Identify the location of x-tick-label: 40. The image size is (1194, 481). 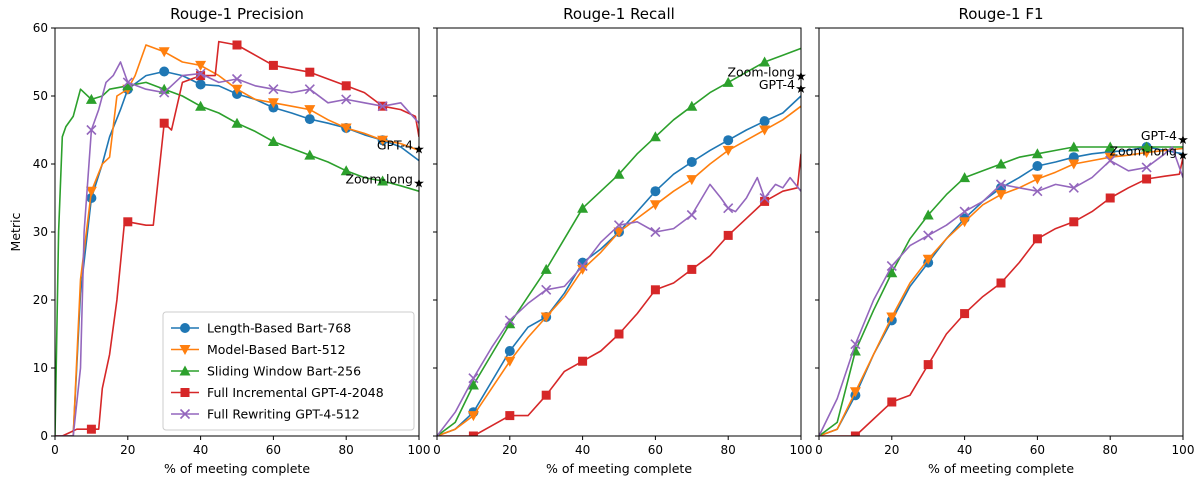
(582, 450).